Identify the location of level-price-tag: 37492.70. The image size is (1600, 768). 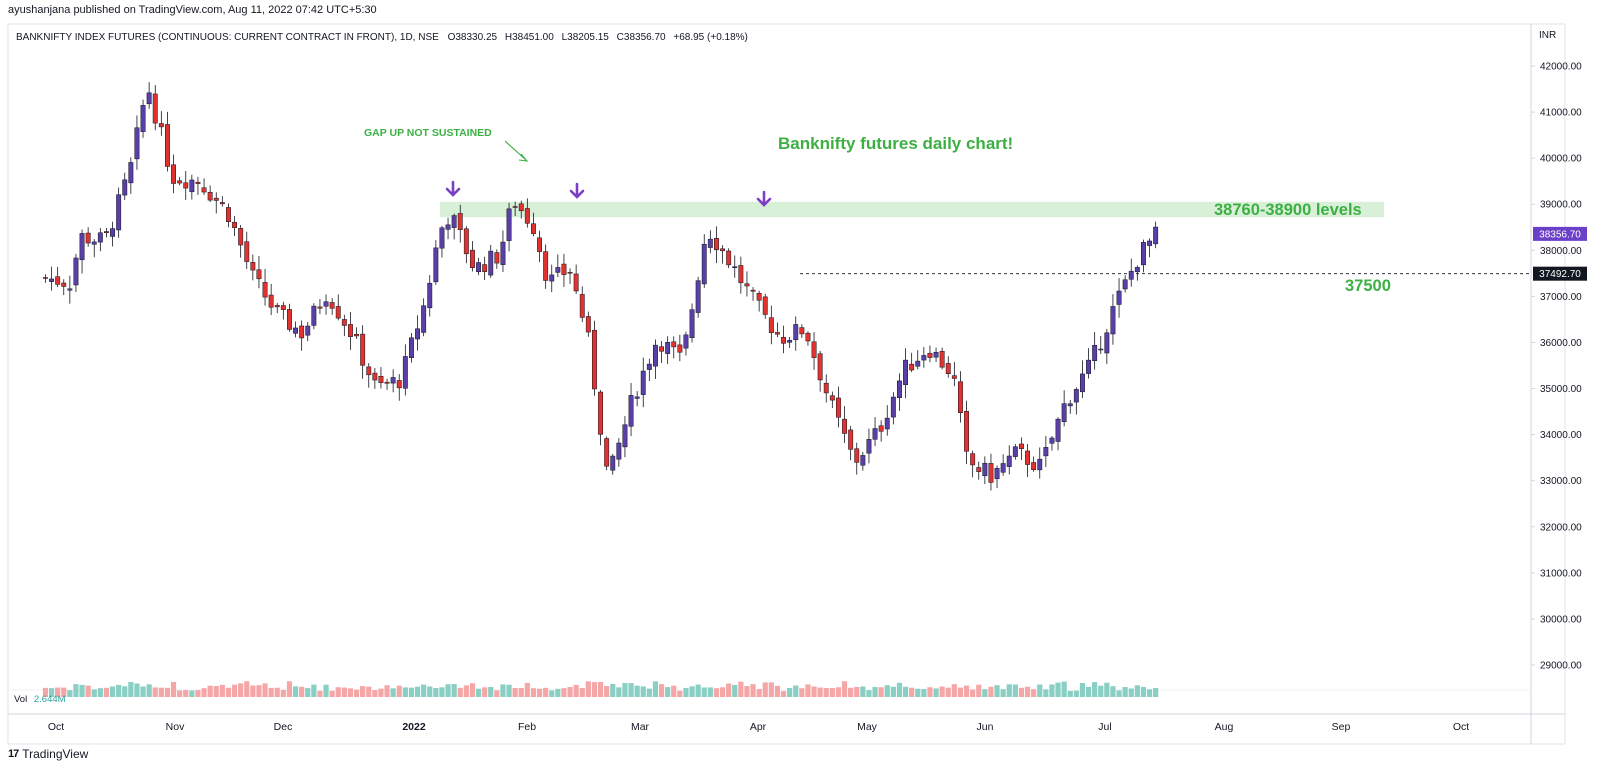
(1560, 273).